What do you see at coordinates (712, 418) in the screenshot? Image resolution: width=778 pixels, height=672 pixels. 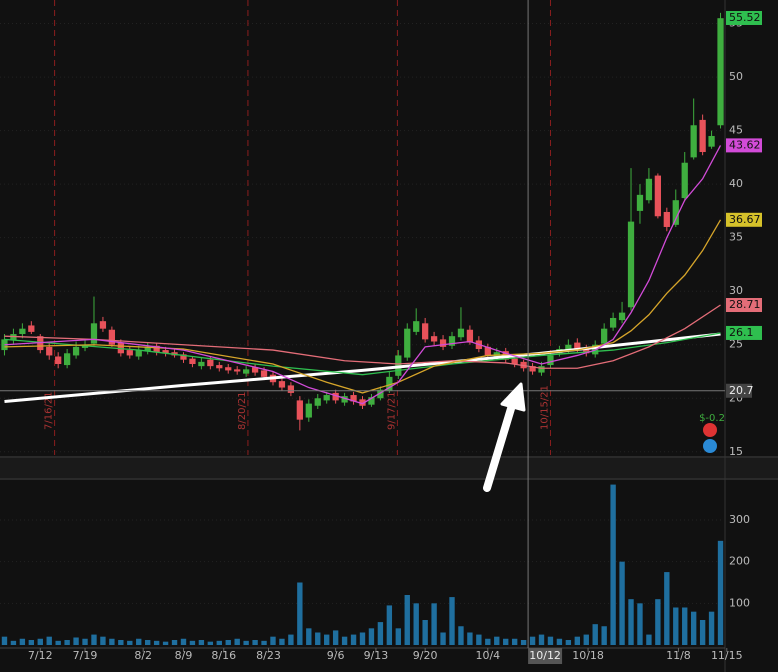 I see `pl-label: $-0.2` at bounding box center [712, 418].